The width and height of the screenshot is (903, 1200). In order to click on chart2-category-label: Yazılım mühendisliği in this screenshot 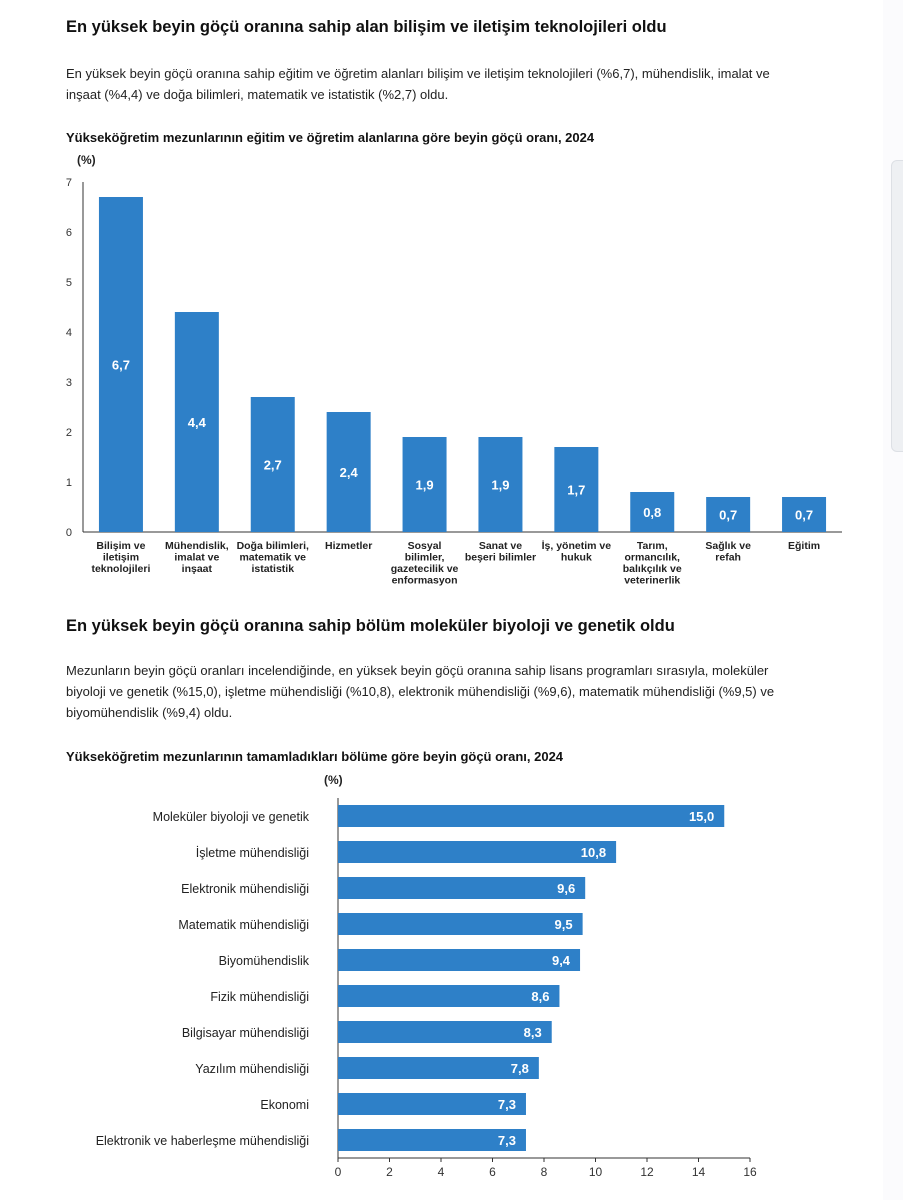, I will do `click(252, 1069)`.